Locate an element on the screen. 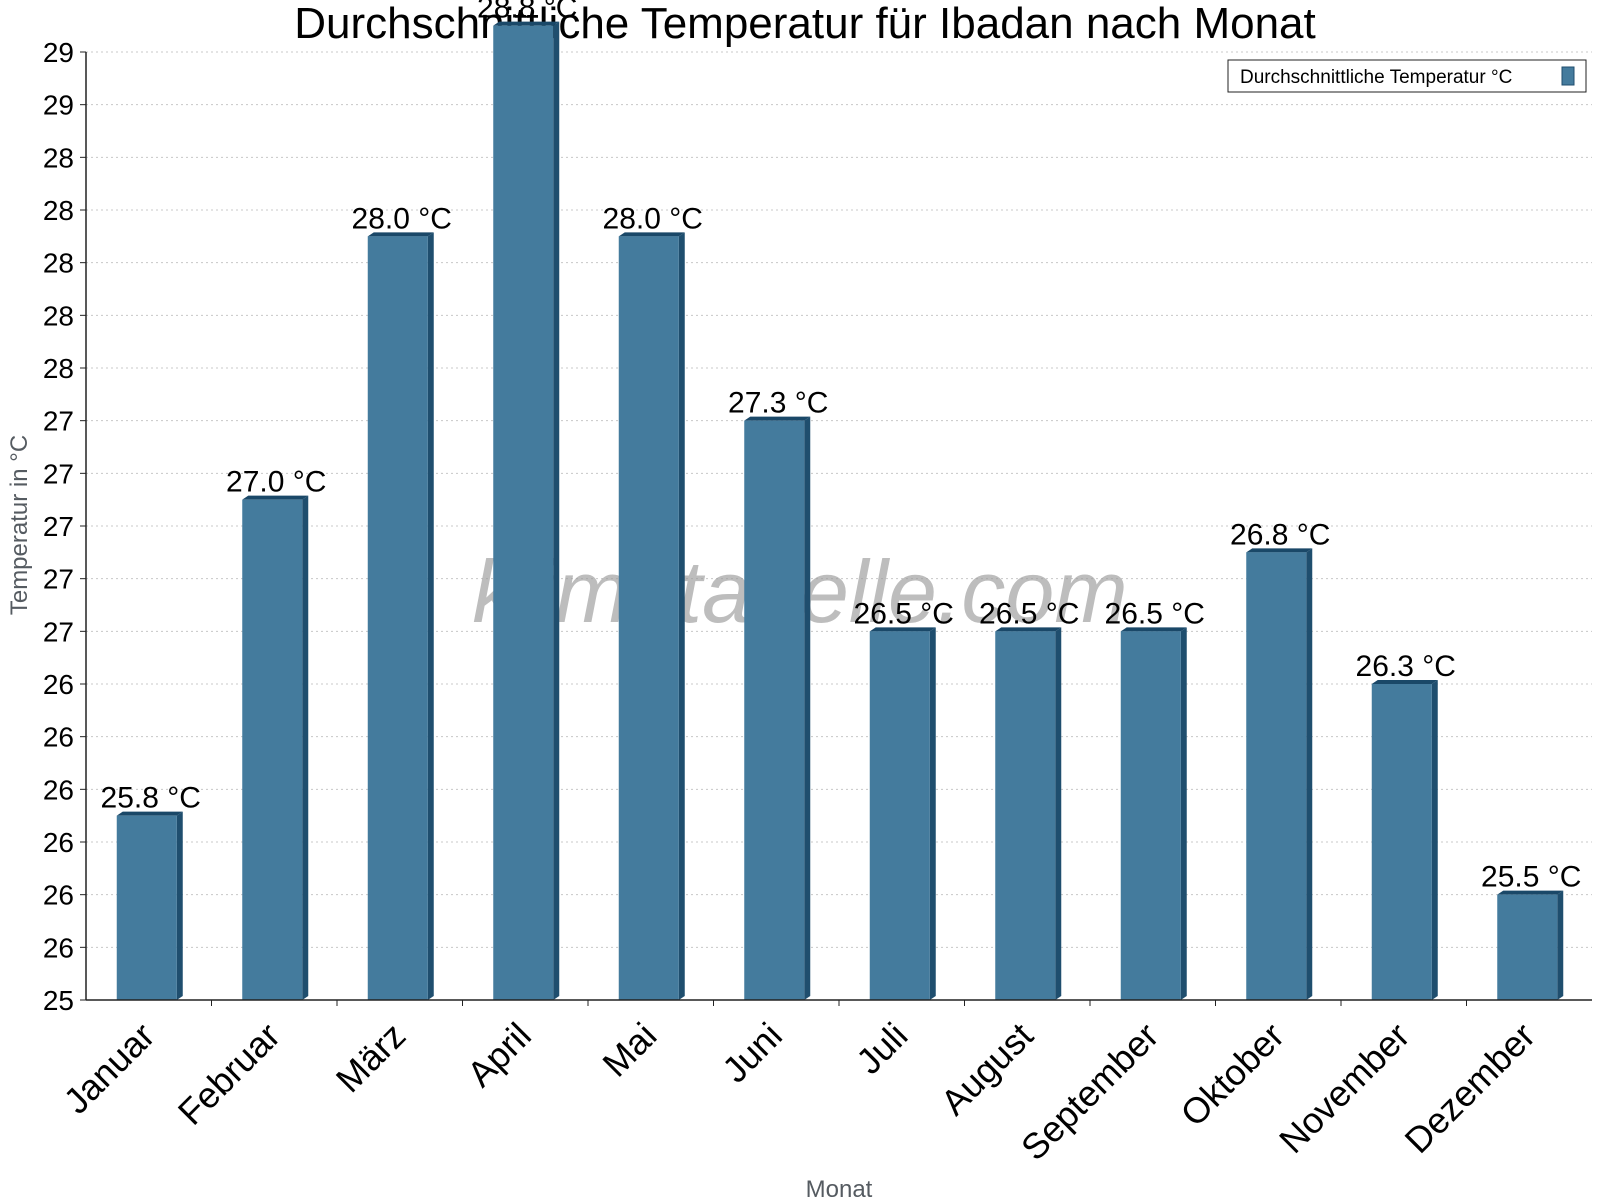  x-tick-label: Mai is located at coordinates (629, 1050).